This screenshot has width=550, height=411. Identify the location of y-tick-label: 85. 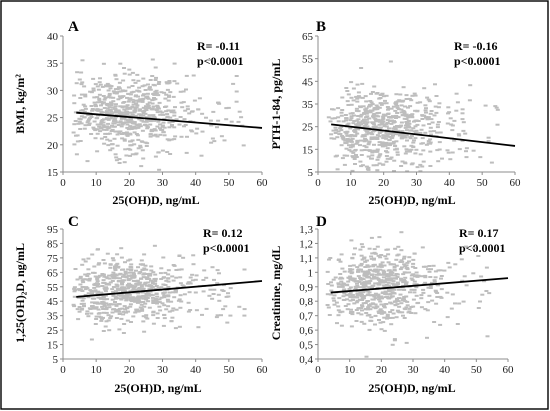
(53, 244).